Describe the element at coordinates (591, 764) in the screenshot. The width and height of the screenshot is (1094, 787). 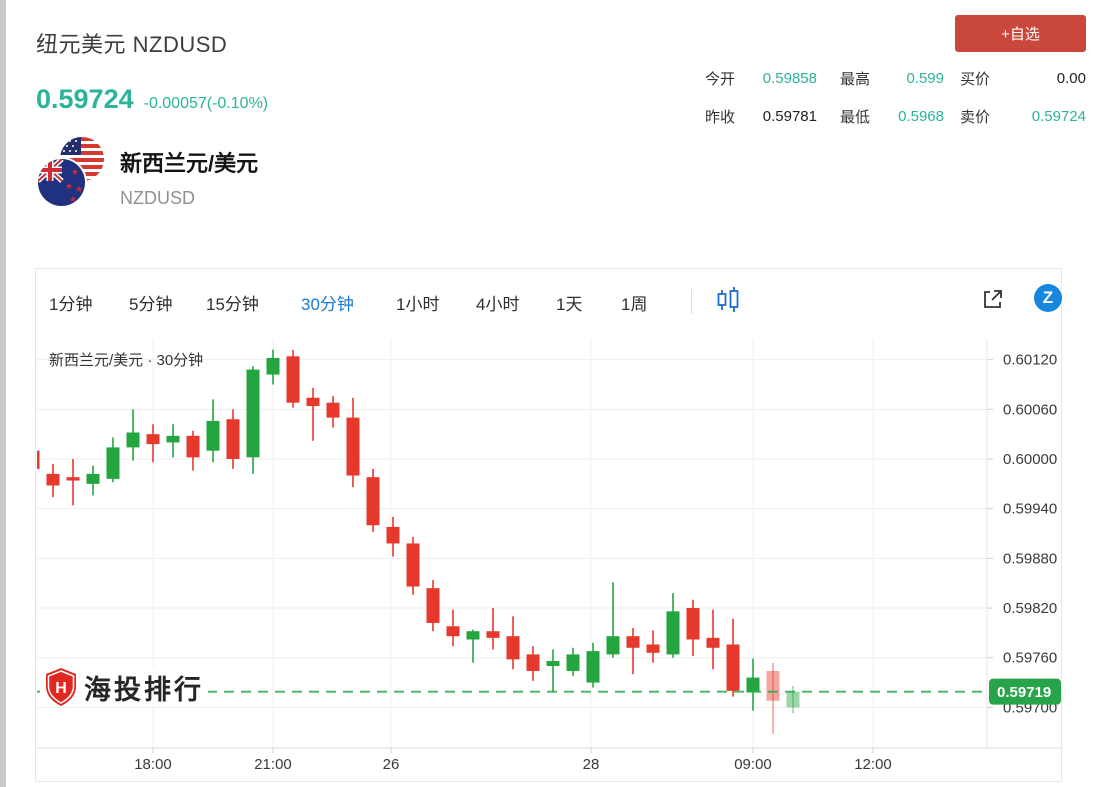
I see `x-axis-label: 28` at that location.